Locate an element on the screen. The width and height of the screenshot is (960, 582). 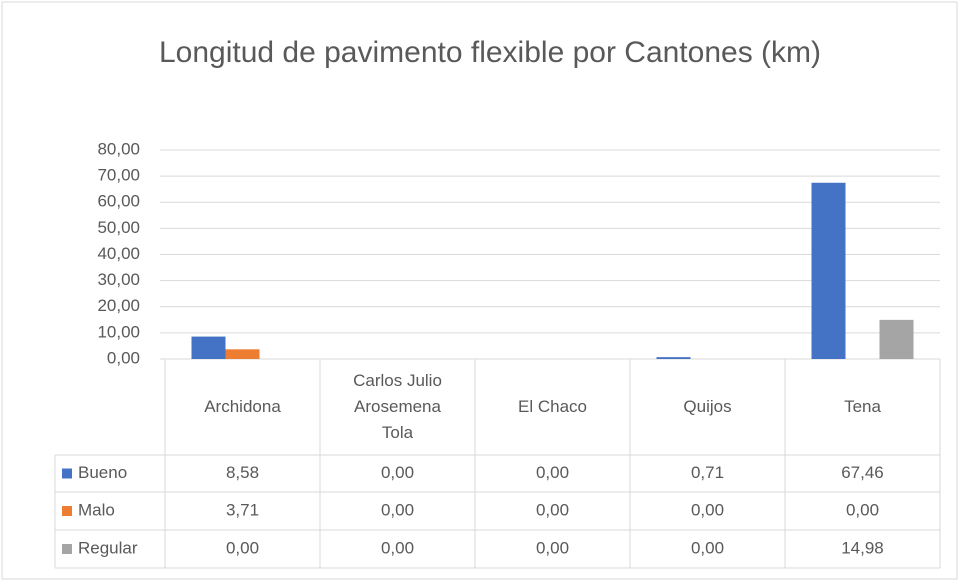
x-tick-label: El Chaco is located at coordinates (552, 406).